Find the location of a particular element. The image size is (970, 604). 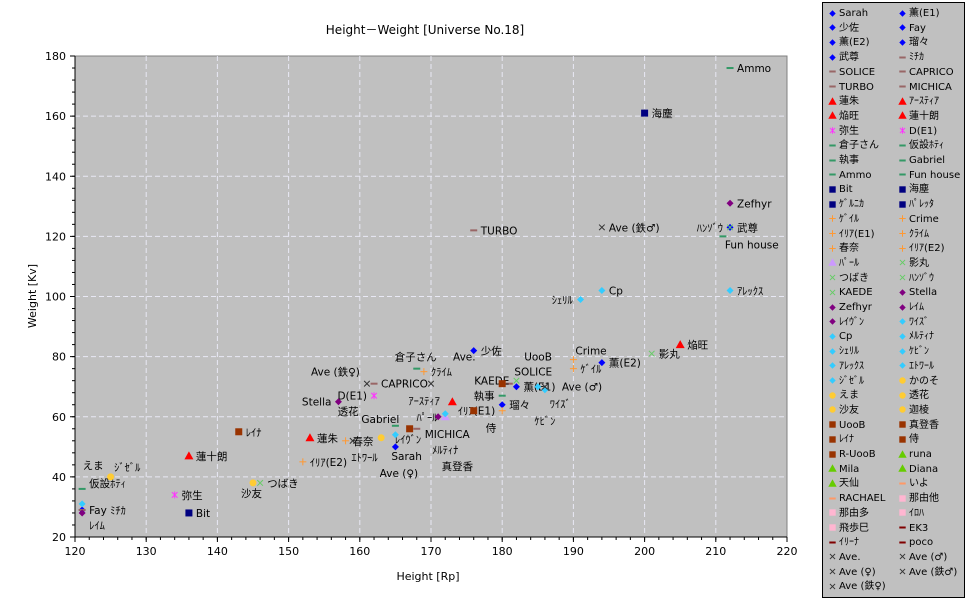

legend-label: ｲﾘｱ(E1) is located at coordinates (857, 234).